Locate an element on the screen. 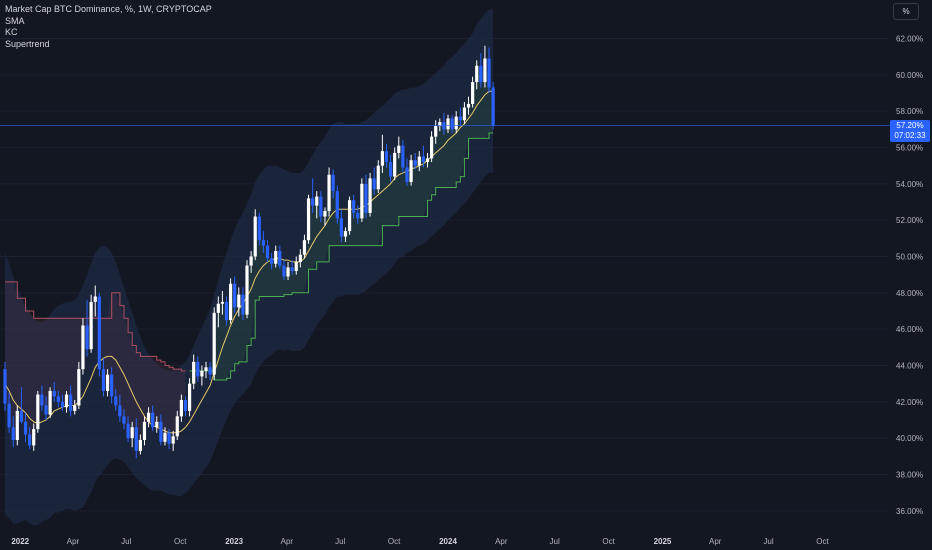  last-price-tag: 57.20% 07:02:33 is located at coordinates (910, 131).